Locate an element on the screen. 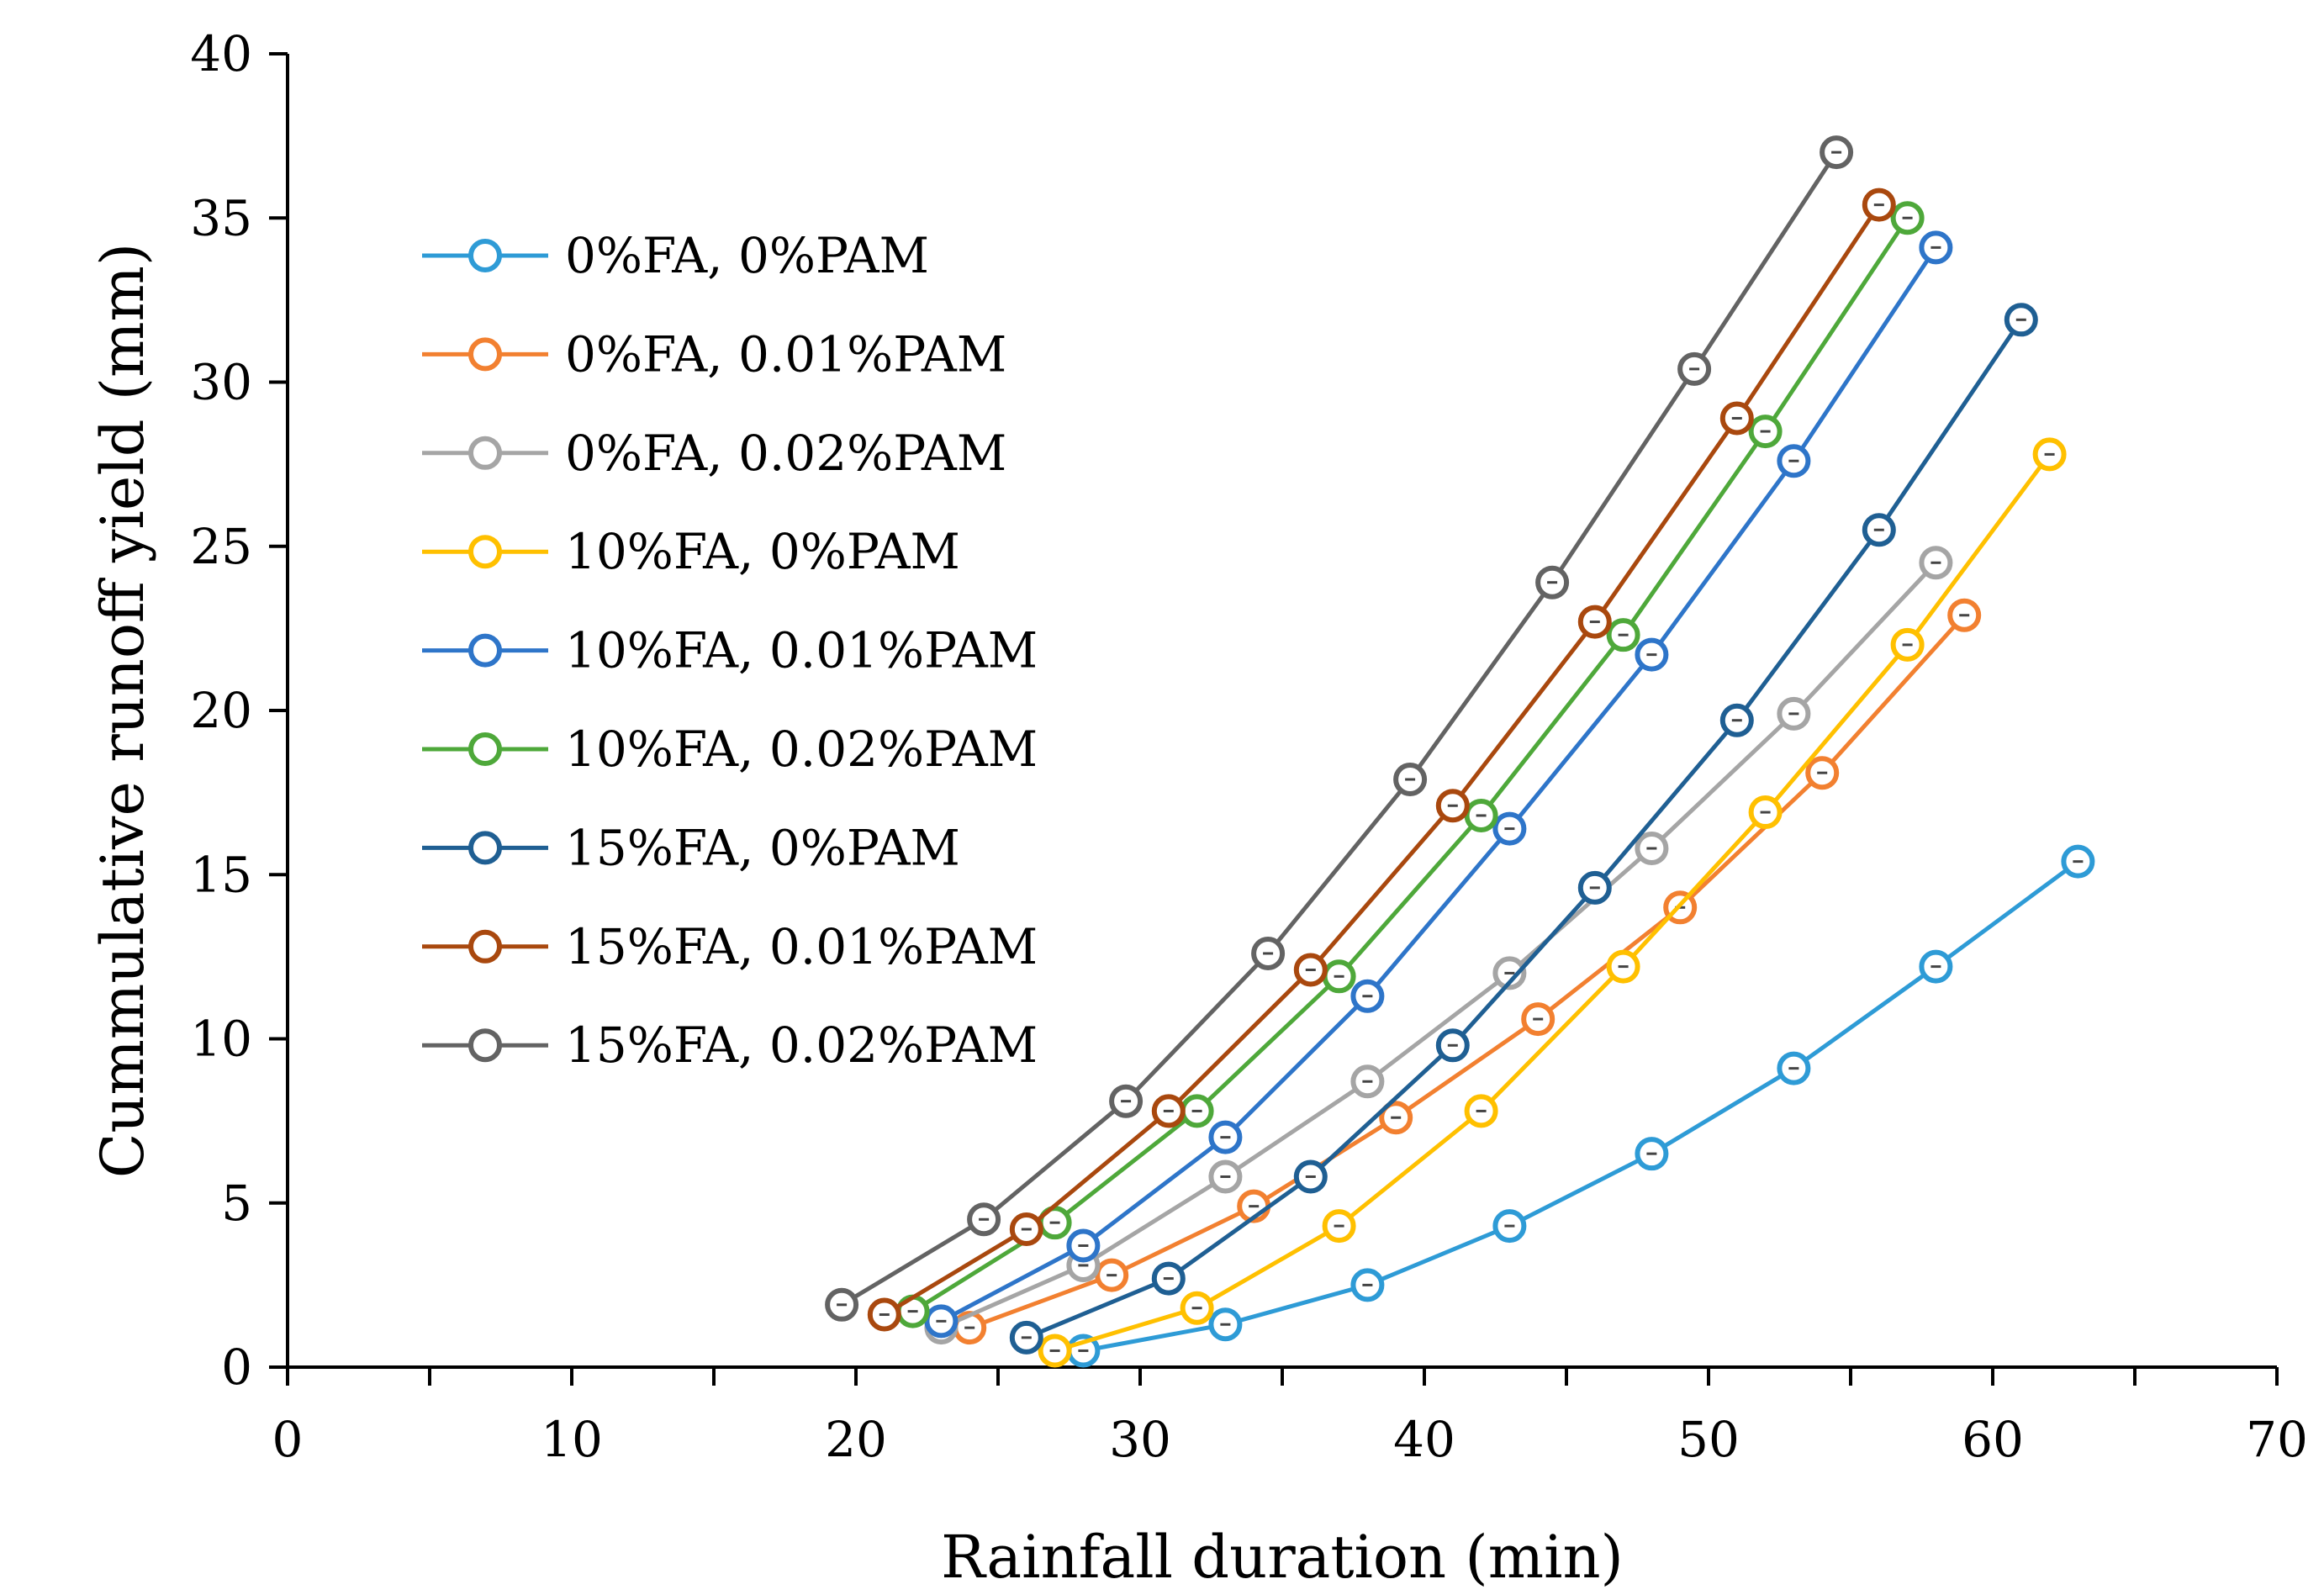 The width and height of the screenshot is (2324, 1595). y-tick-label: 0 is located at coordinates (237, 1367).